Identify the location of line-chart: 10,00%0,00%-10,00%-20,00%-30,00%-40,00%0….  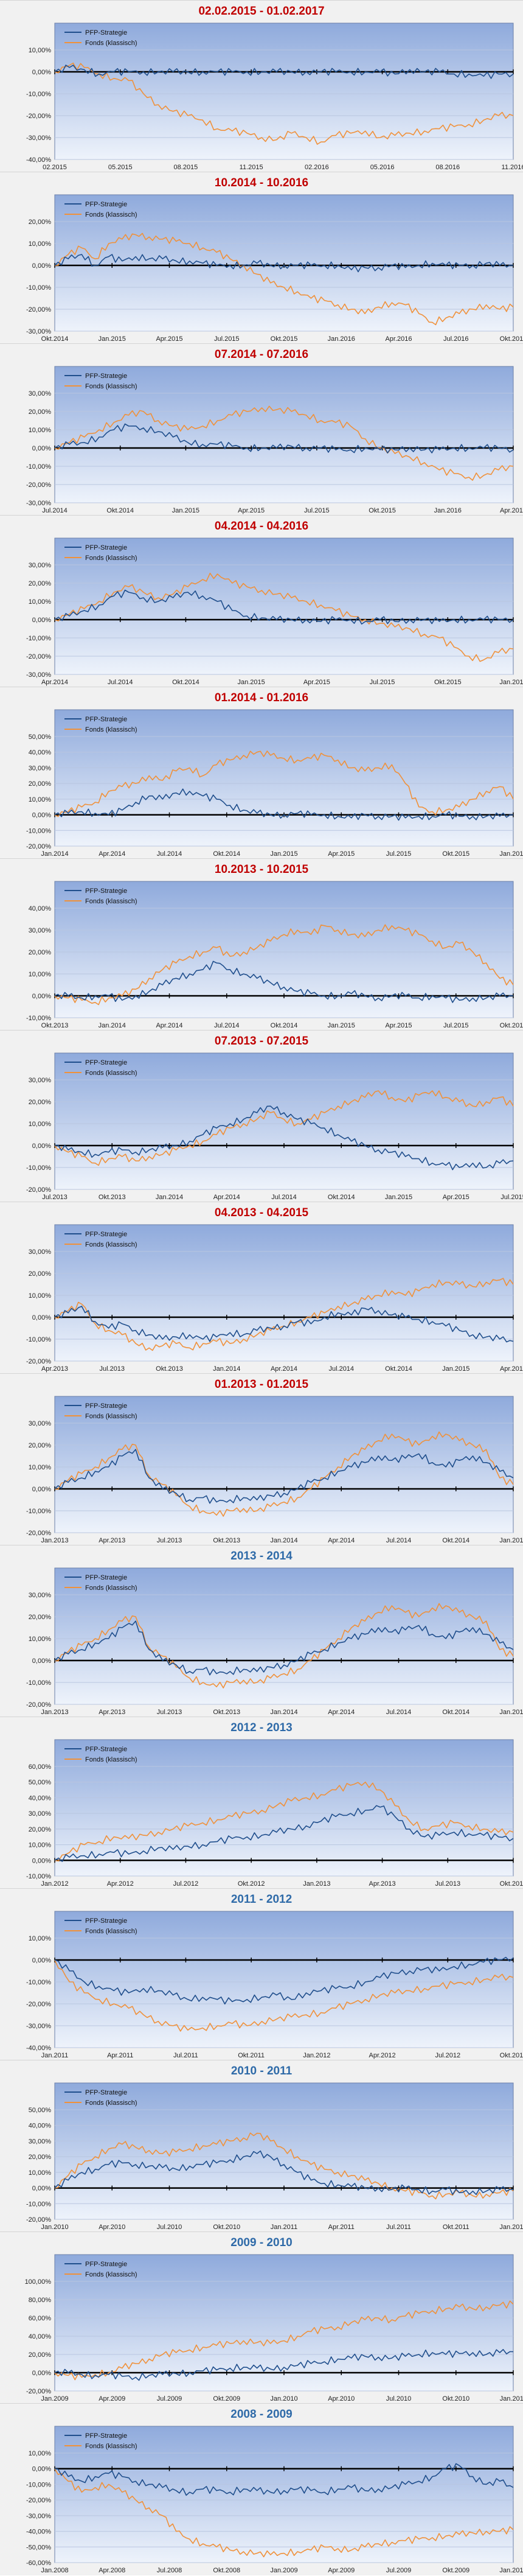
(274, 97).